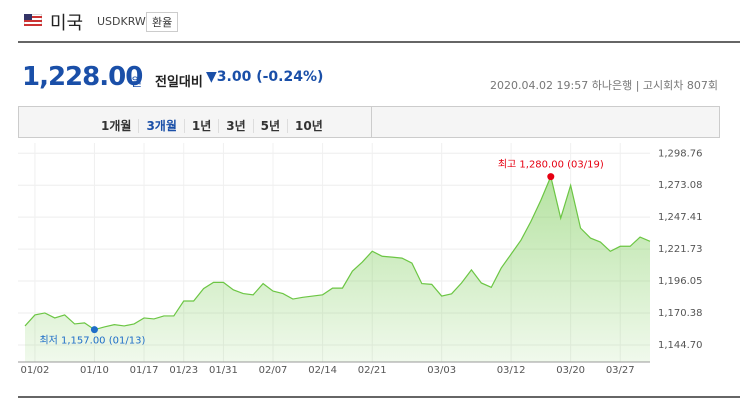 Image resolution: width=740 pixels, height=417 pixels. I want to click on round: 고시회차 807회, so click(680, 85).